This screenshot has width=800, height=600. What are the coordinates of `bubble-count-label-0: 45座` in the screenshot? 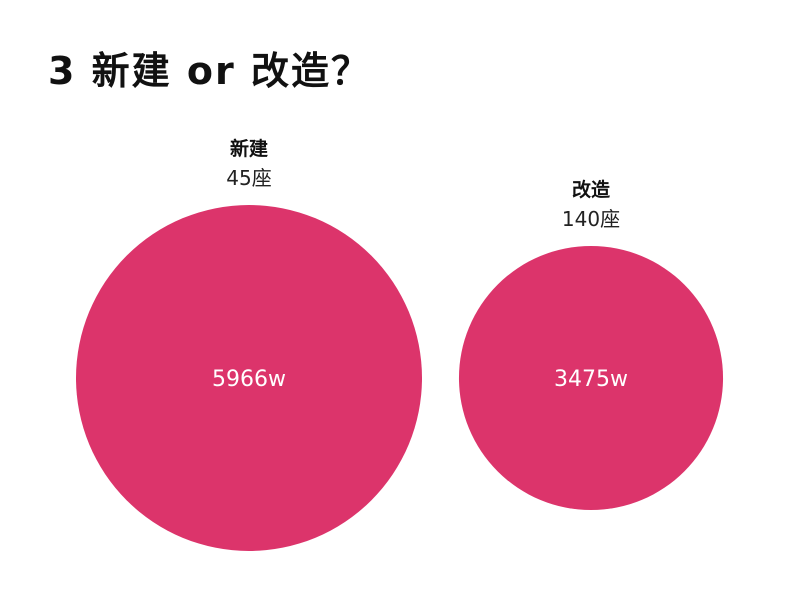 It's located at (248, 178).